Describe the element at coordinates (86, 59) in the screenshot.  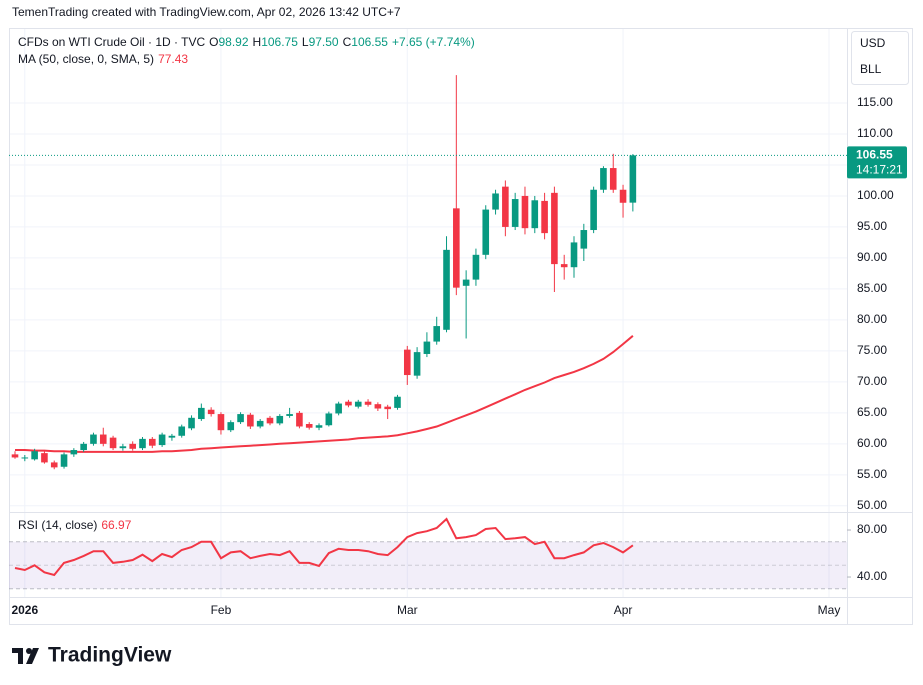
I see `ma-name: MA (50, close, 0, SMA, 5)` at that location.